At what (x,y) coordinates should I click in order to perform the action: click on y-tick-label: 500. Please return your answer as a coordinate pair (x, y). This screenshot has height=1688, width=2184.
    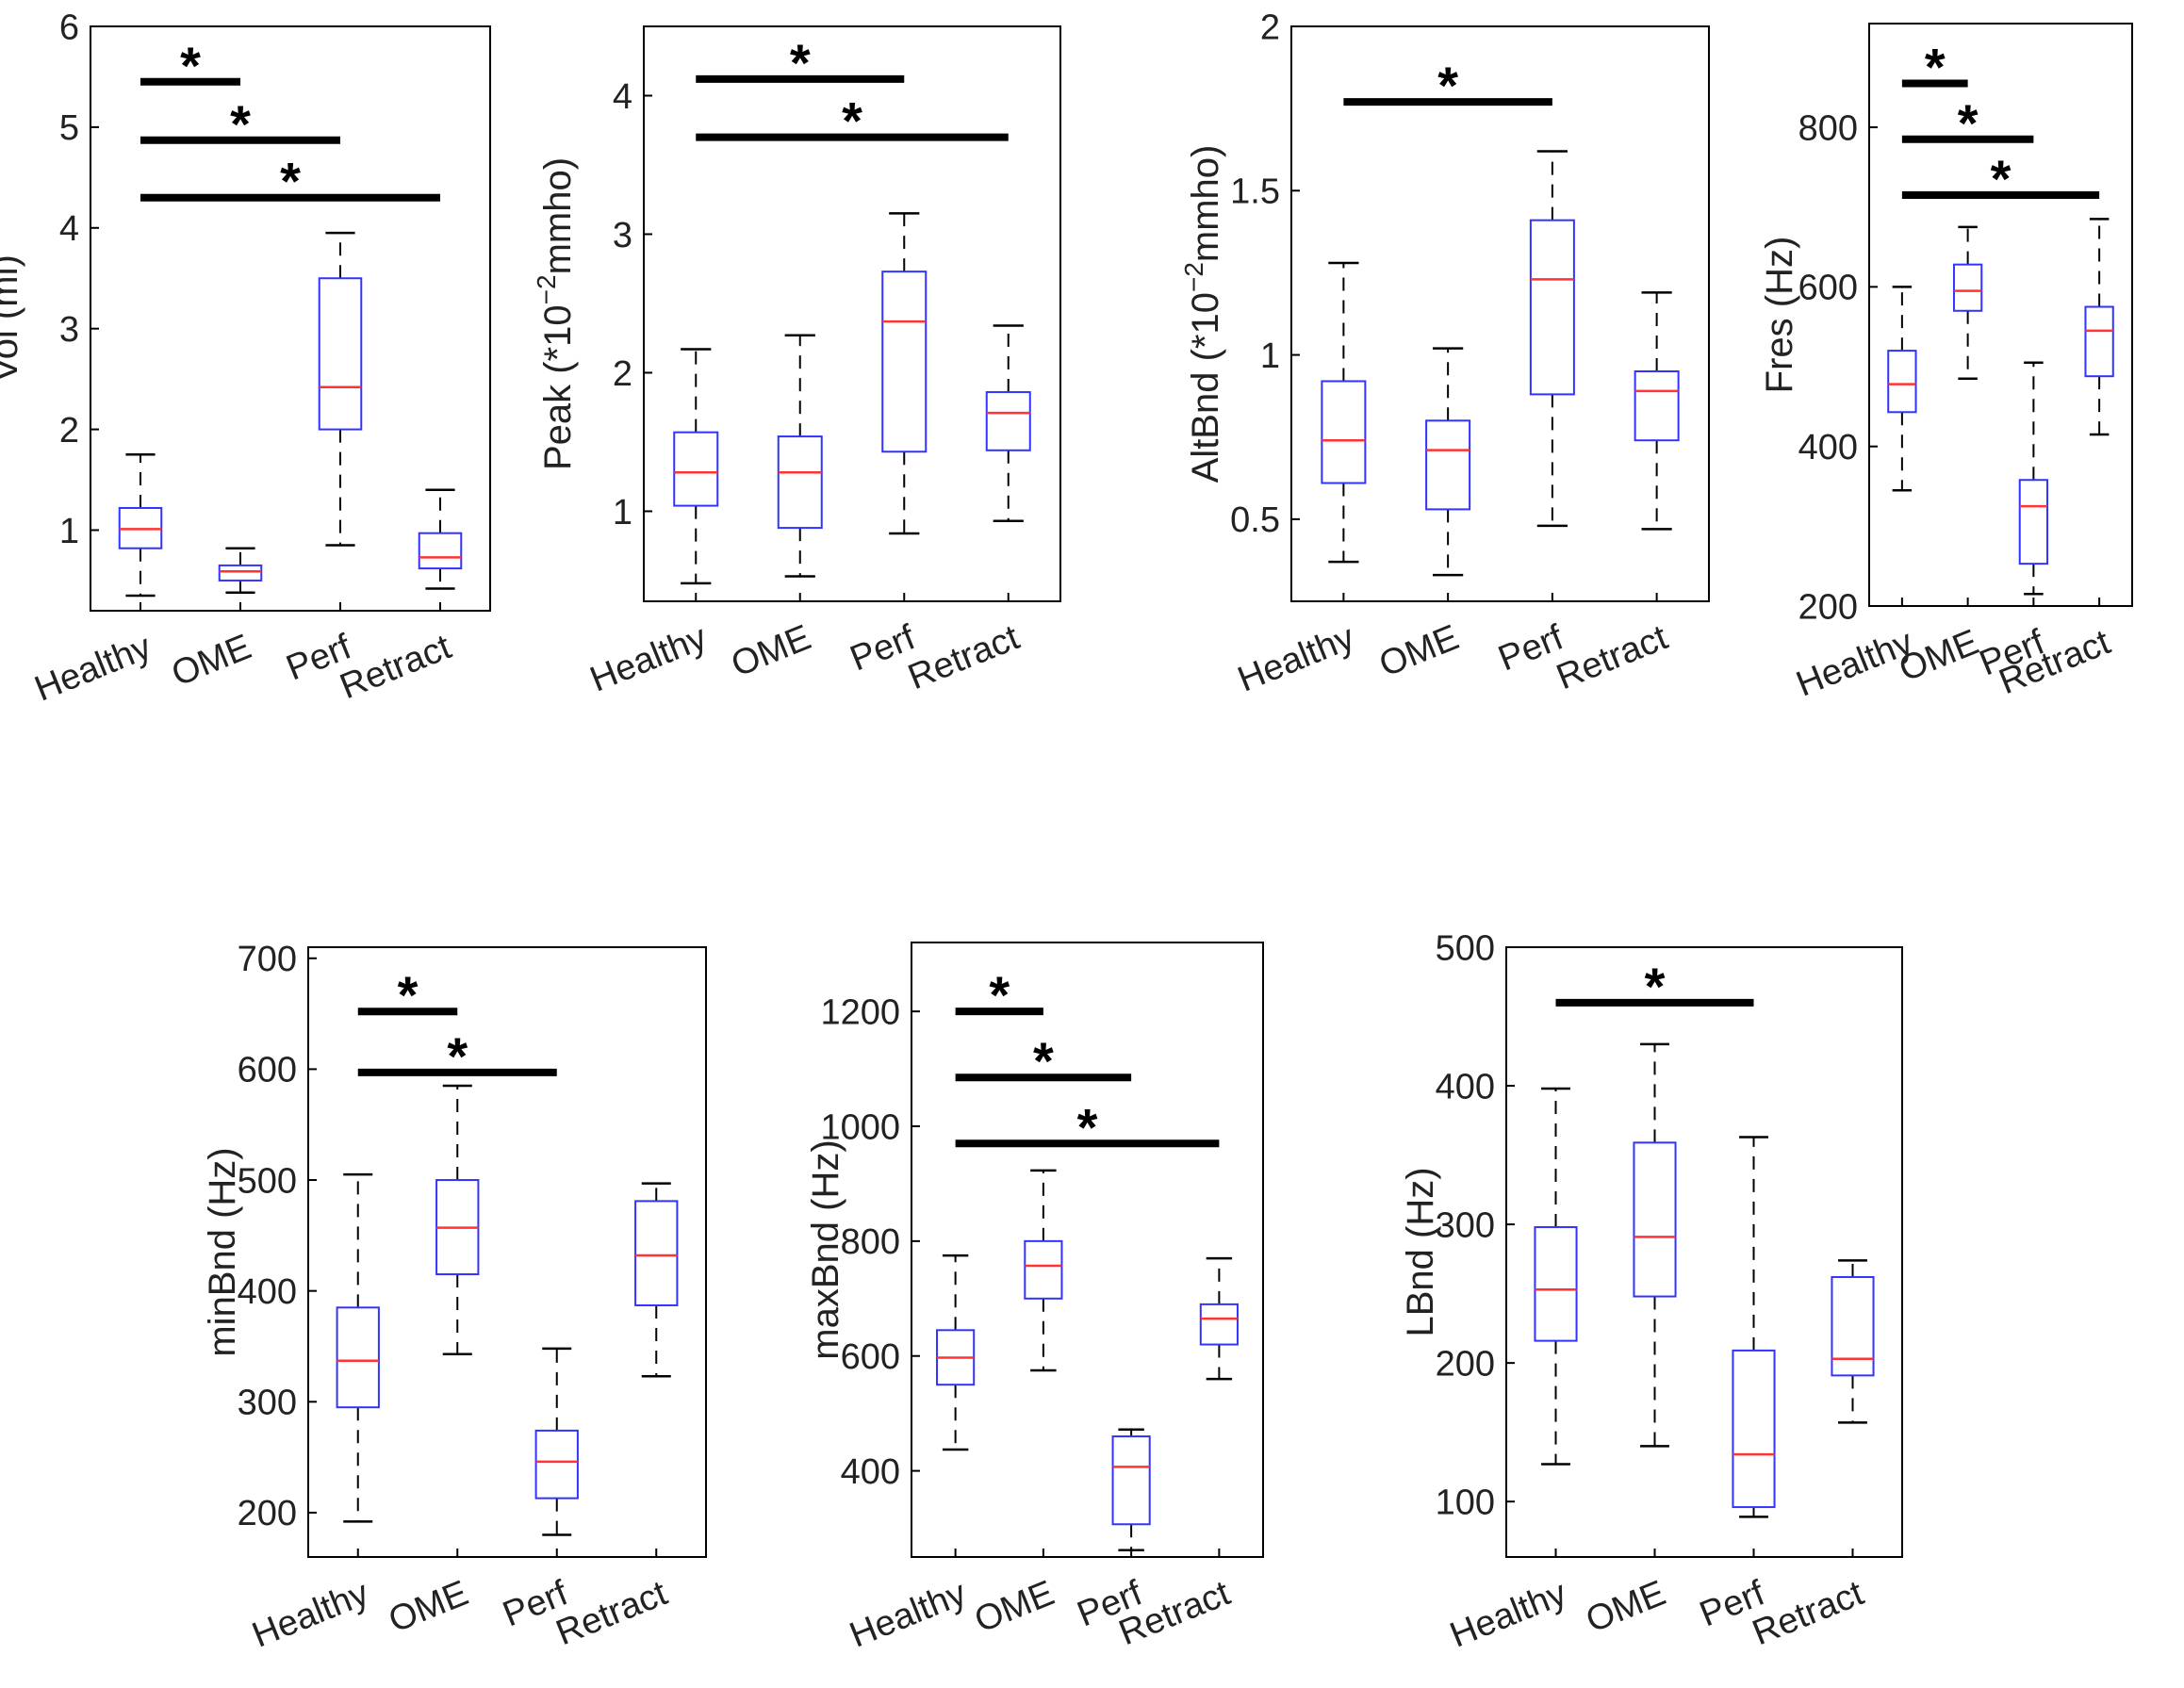
    Looking at the image, I should click on (267, 1181).